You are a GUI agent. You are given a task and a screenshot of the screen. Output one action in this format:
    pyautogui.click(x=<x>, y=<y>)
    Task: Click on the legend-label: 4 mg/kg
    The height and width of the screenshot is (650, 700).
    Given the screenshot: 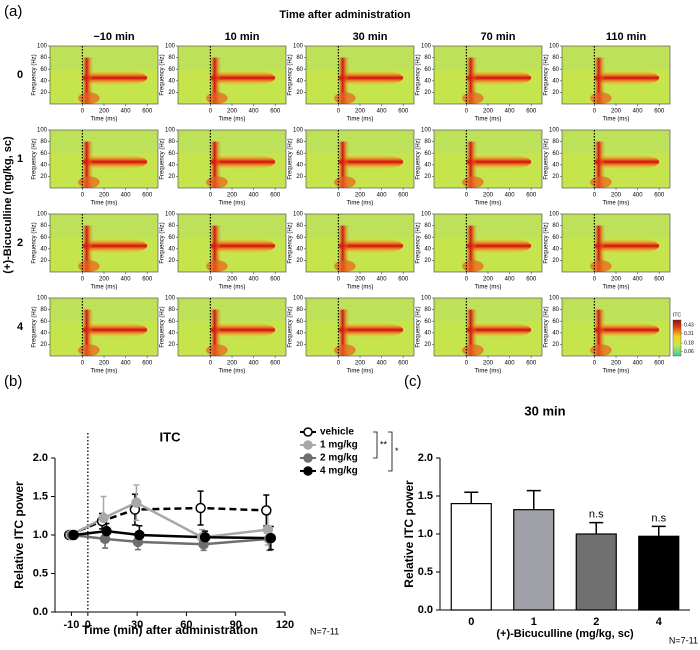 What is the action you would take?
    pyautogui.click(x=339, y=471)
    